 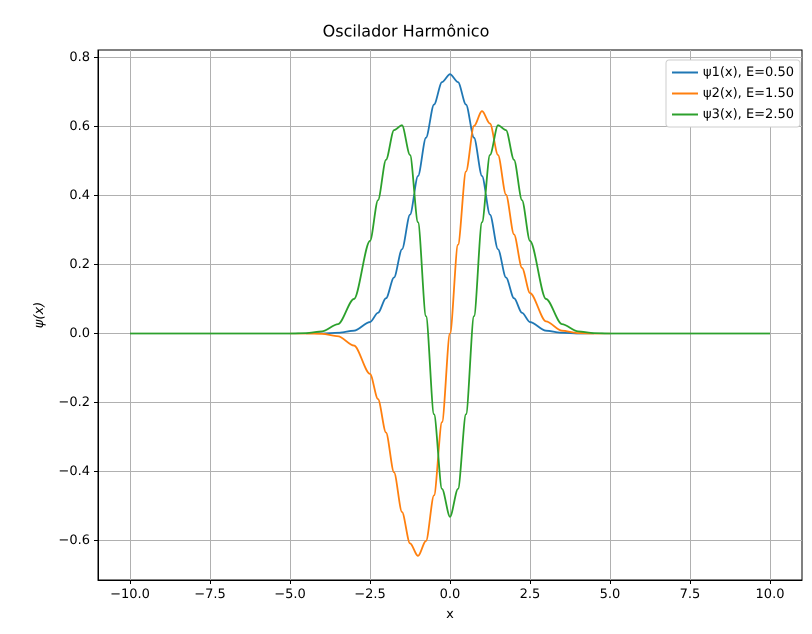 I want to click on legend-label: ψ2(x), E=1.50, so click(x=748, y=93).